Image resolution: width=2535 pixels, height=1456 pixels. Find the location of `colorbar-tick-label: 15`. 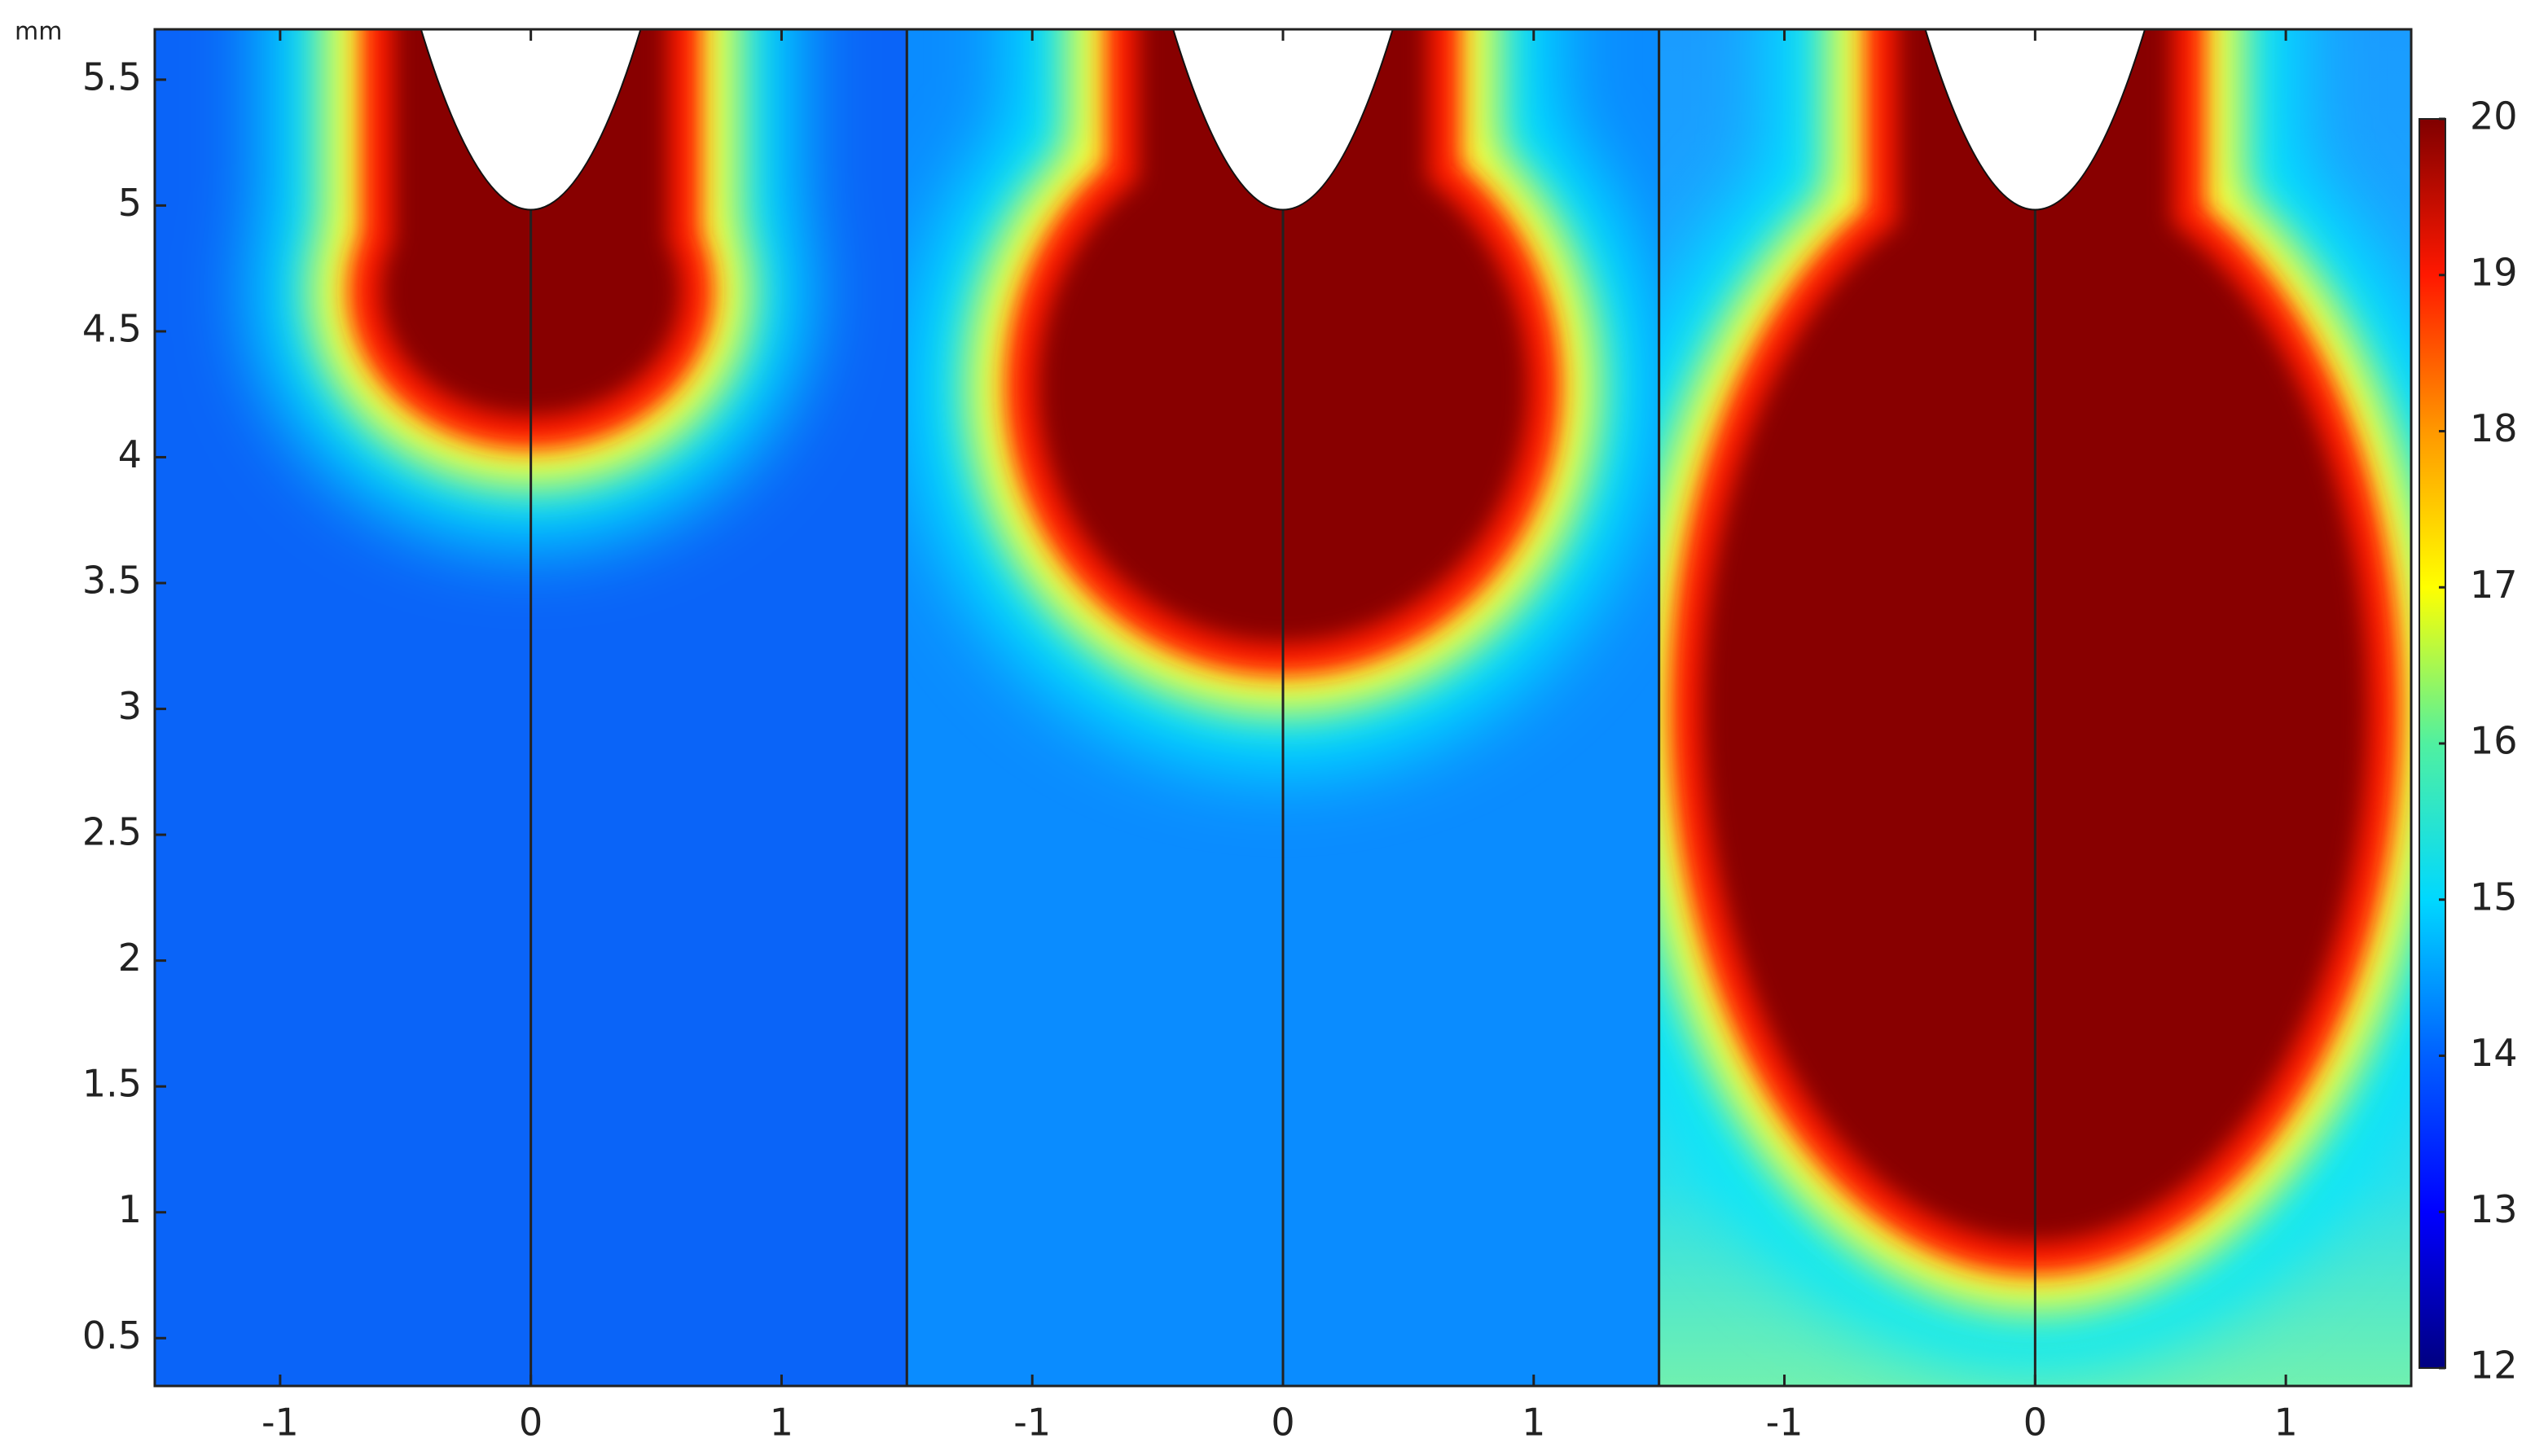

colorbar-tick-label: 15 is located at coordinates (2494, 897).